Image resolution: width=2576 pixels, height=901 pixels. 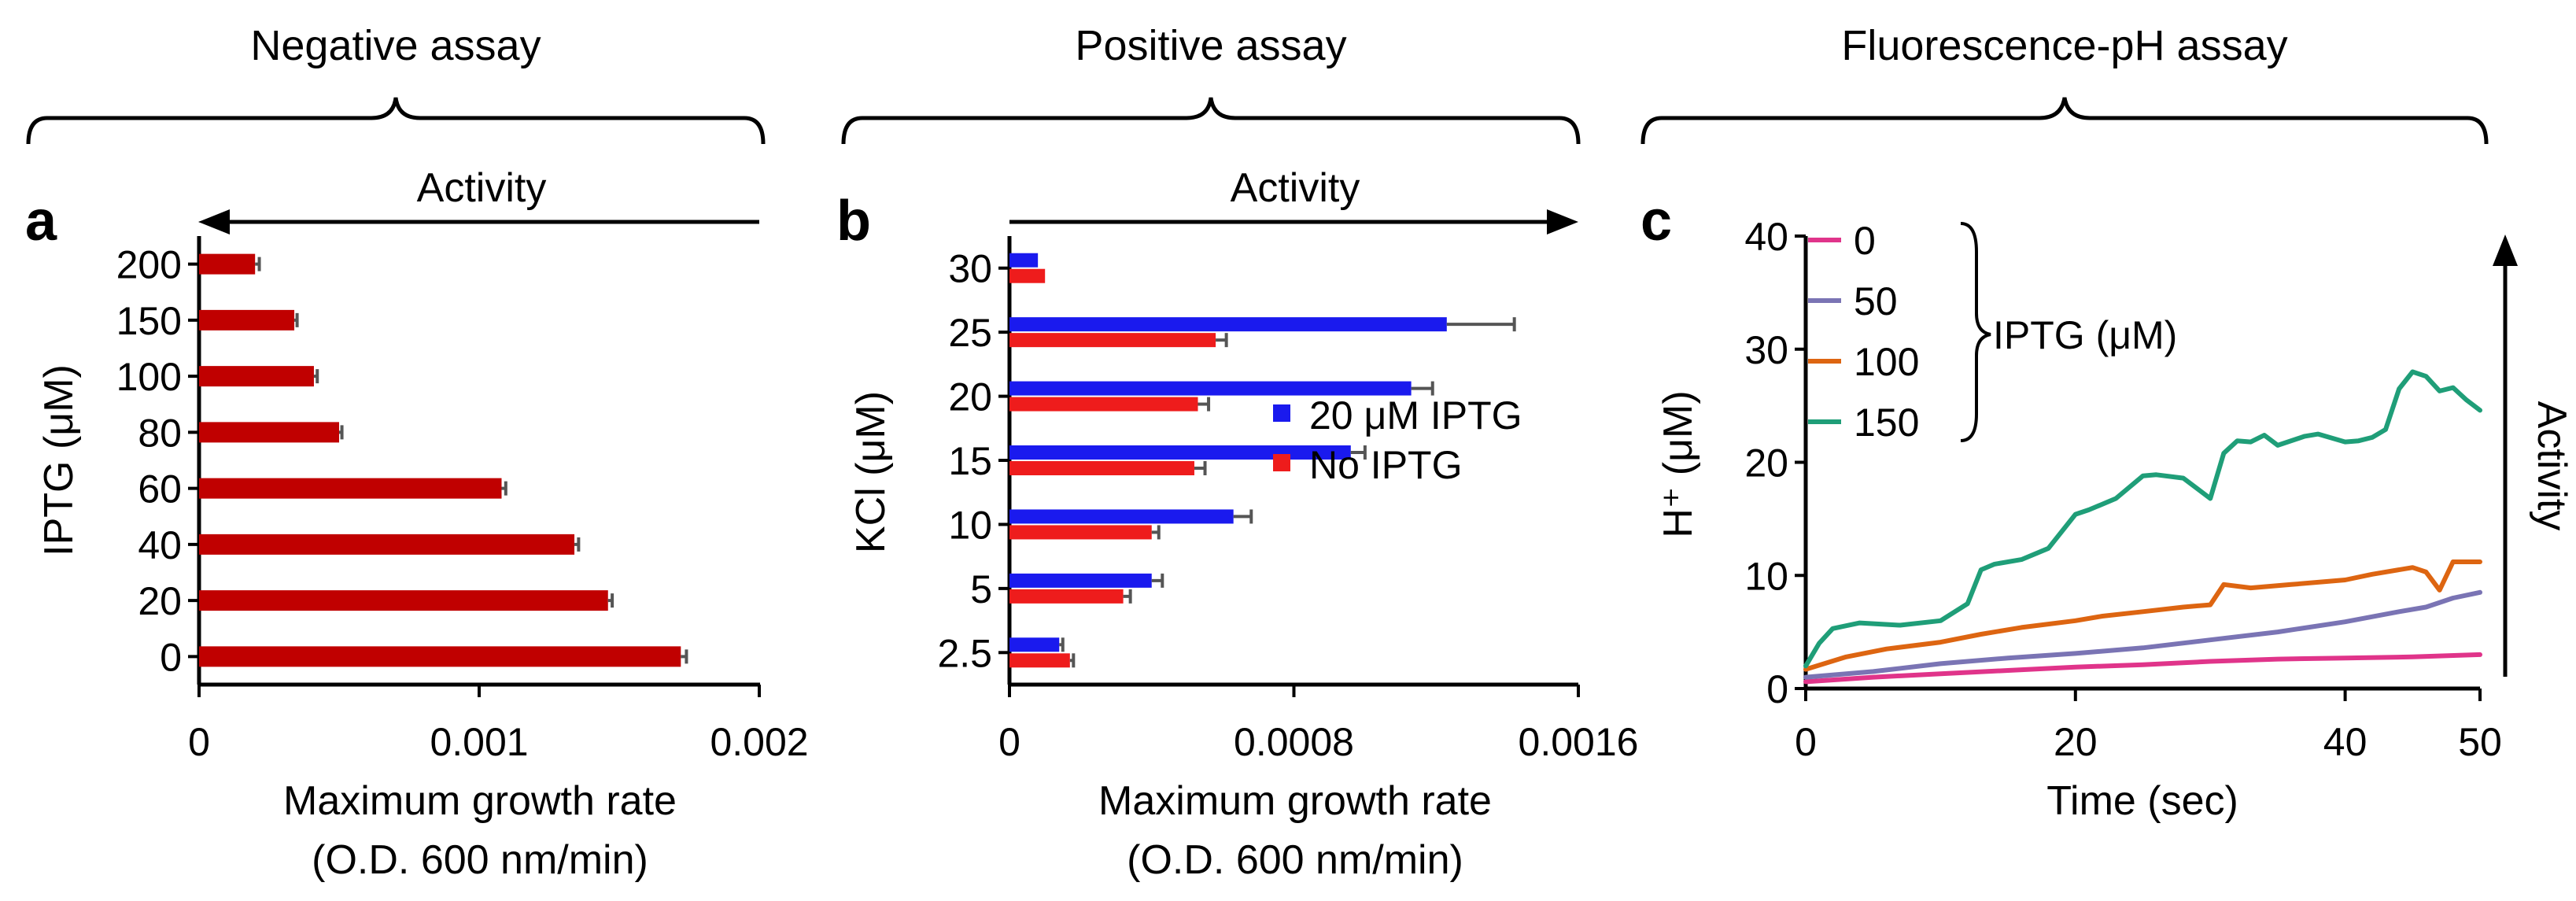 I want to click on section-title-negative: Negative assay, so click(x=395, y=45).